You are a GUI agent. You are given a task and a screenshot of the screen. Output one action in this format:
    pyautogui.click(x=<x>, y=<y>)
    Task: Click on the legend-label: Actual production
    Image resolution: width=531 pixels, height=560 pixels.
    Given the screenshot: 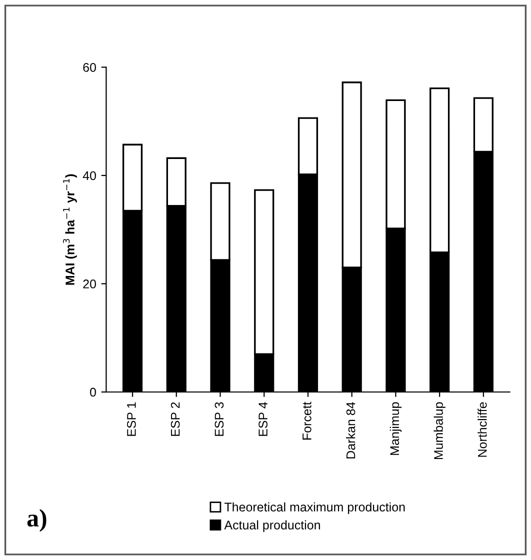 What is the action you would take?
    pyautogui.click(x=272, y=526)
    